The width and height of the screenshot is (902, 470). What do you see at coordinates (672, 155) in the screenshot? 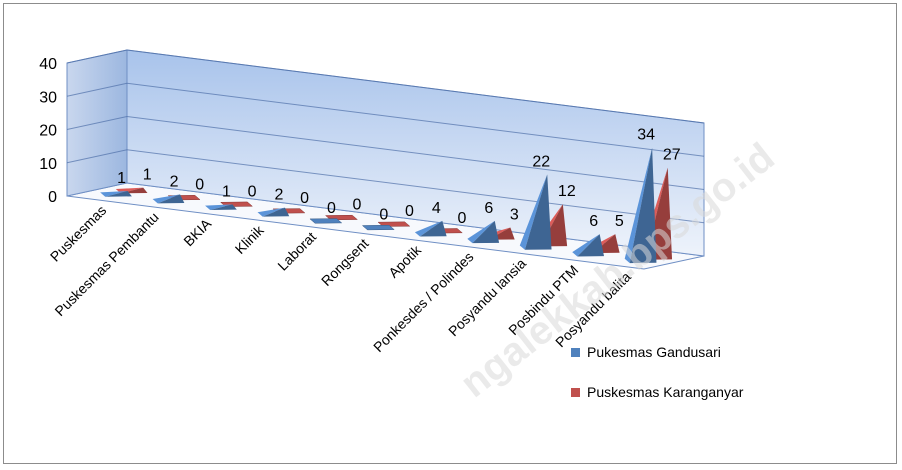
I see `data-label: 27` at bounding box center [672, 155].